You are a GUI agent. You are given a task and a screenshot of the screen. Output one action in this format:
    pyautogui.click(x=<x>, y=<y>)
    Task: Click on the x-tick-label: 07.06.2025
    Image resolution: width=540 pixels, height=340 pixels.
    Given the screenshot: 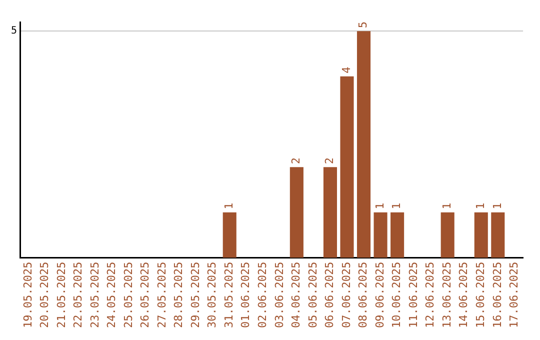 What is the action you would take?
    pyautogui.click(x=346, y=295)
    